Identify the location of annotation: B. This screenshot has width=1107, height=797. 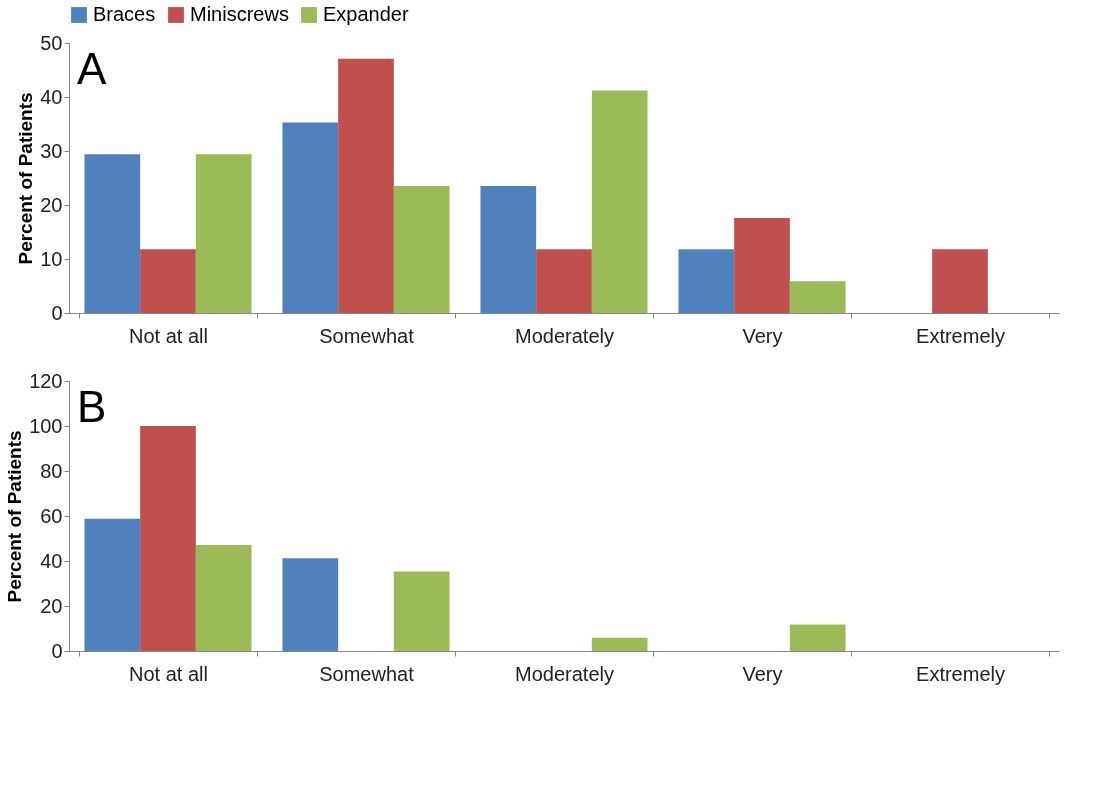
(92, 406).